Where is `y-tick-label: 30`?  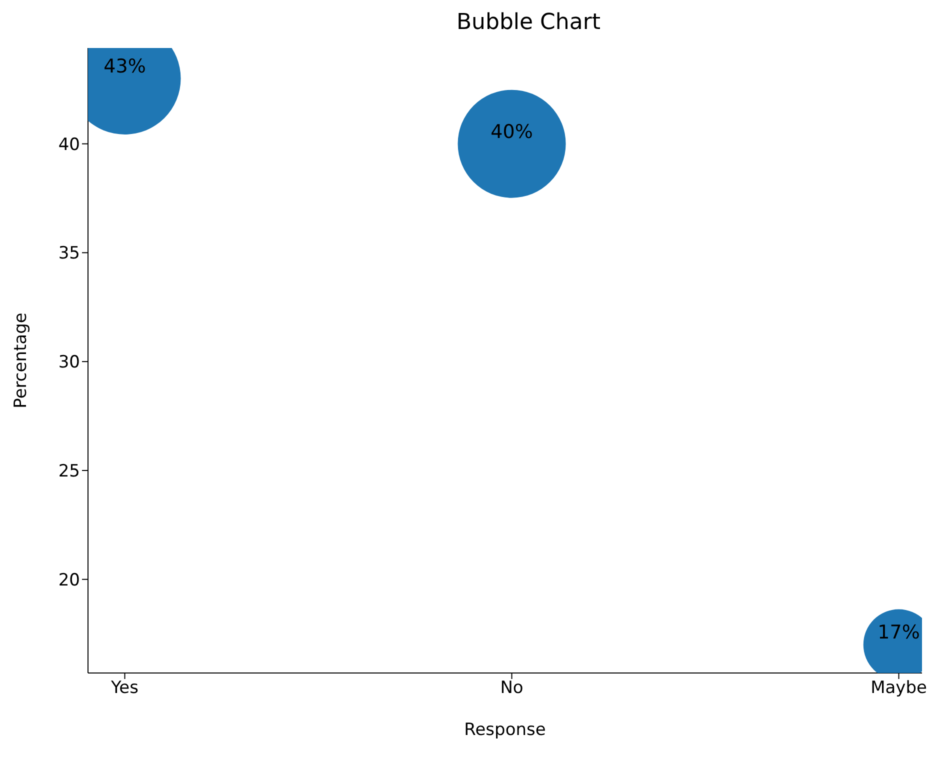
y-tick-label: 30 is located at coordinates (69, 362).